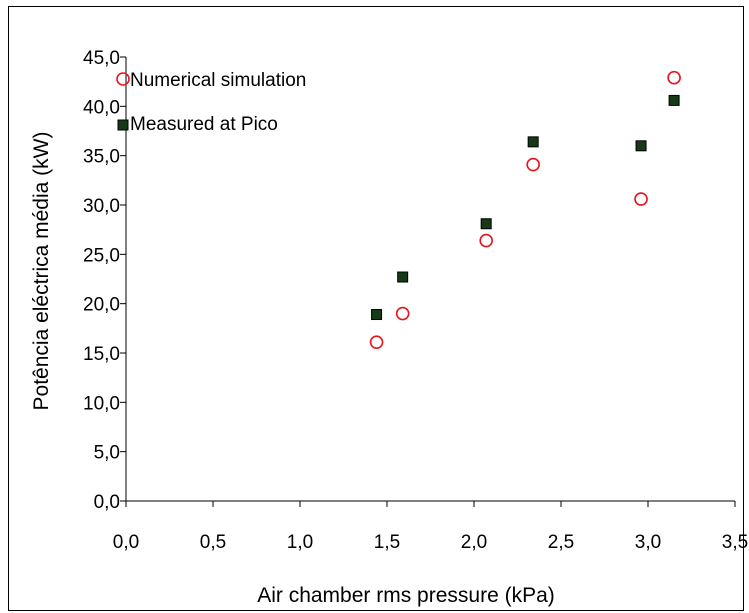 Image resolution: width=749 pixels, height=613 pixels. I want to click on x-tick-label: 1,0, so click(300, 542).